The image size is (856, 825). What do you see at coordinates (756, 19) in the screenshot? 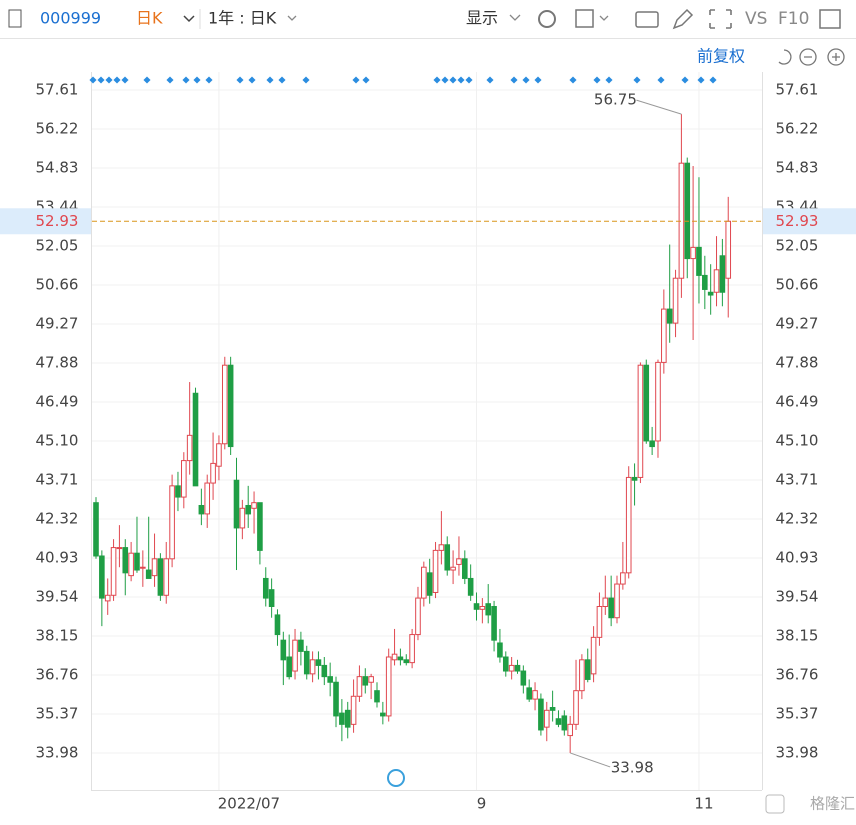
I see `vs-button: VS` at bounding box center [756, 19].